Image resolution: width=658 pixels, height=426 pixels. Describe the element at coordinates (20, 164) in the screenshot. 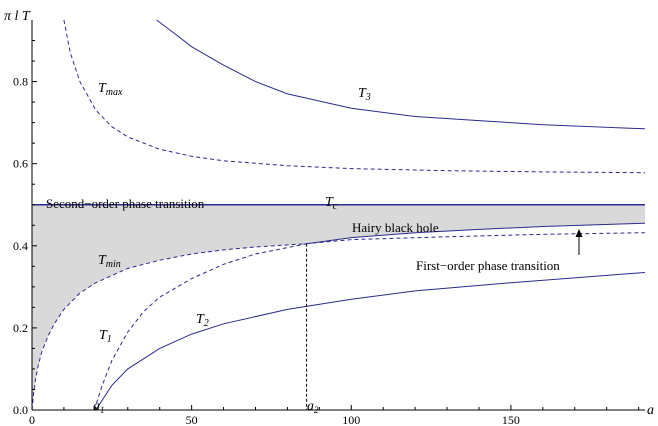

I see `y-tick-label: 0.6` at that location.